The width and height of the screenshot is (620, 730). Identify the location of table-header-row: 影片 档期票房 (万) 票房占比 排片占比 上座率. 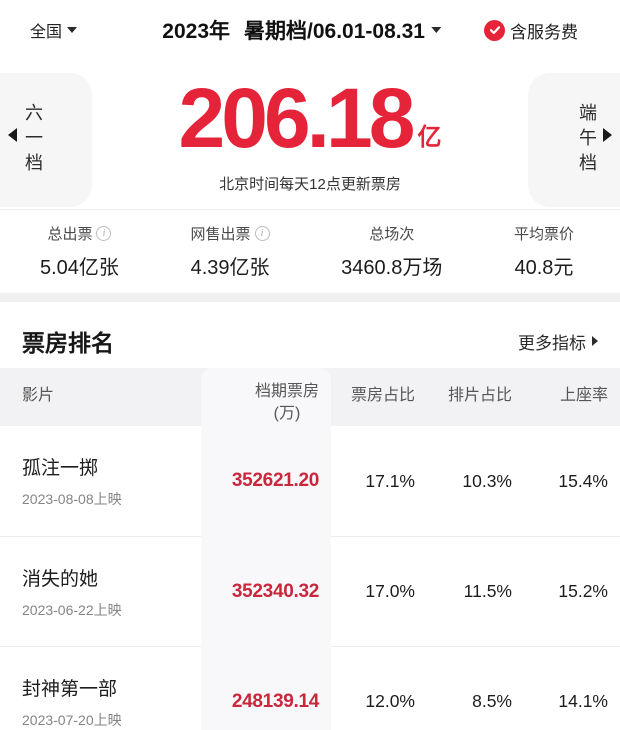
(310, 397).